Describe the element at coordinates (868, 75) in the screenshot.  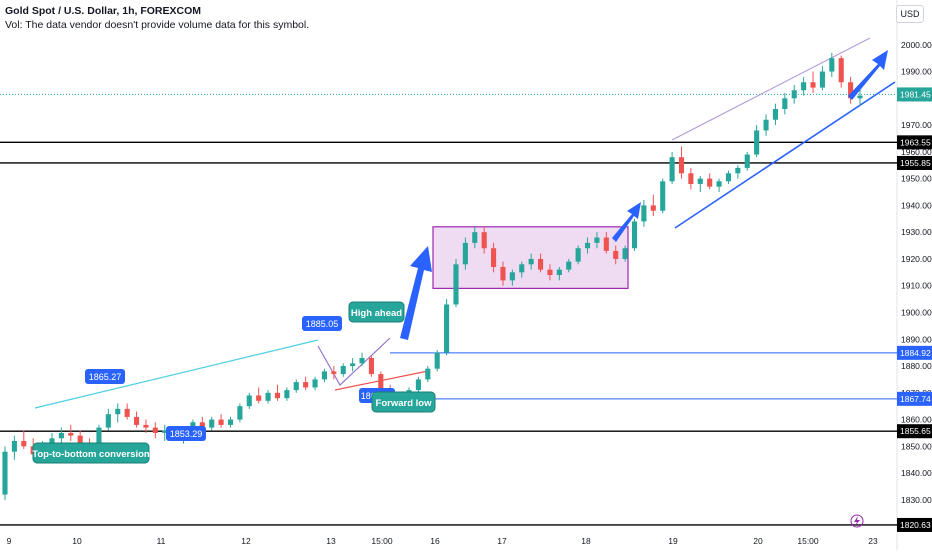
I see `target-arrow` at that location.